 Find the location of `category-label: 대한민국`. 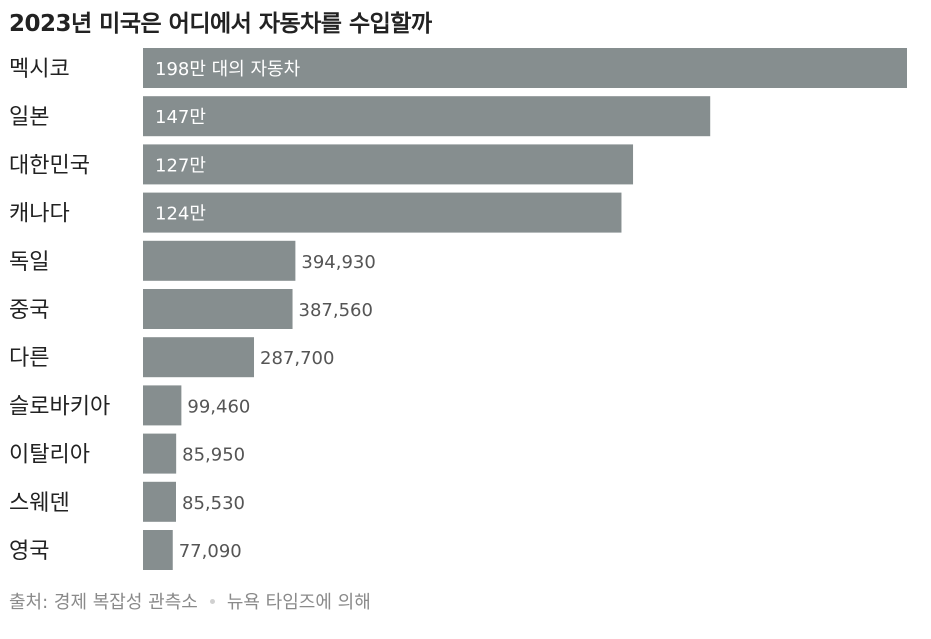

category-label: 대한민국 is located at coordinates (49, 165).